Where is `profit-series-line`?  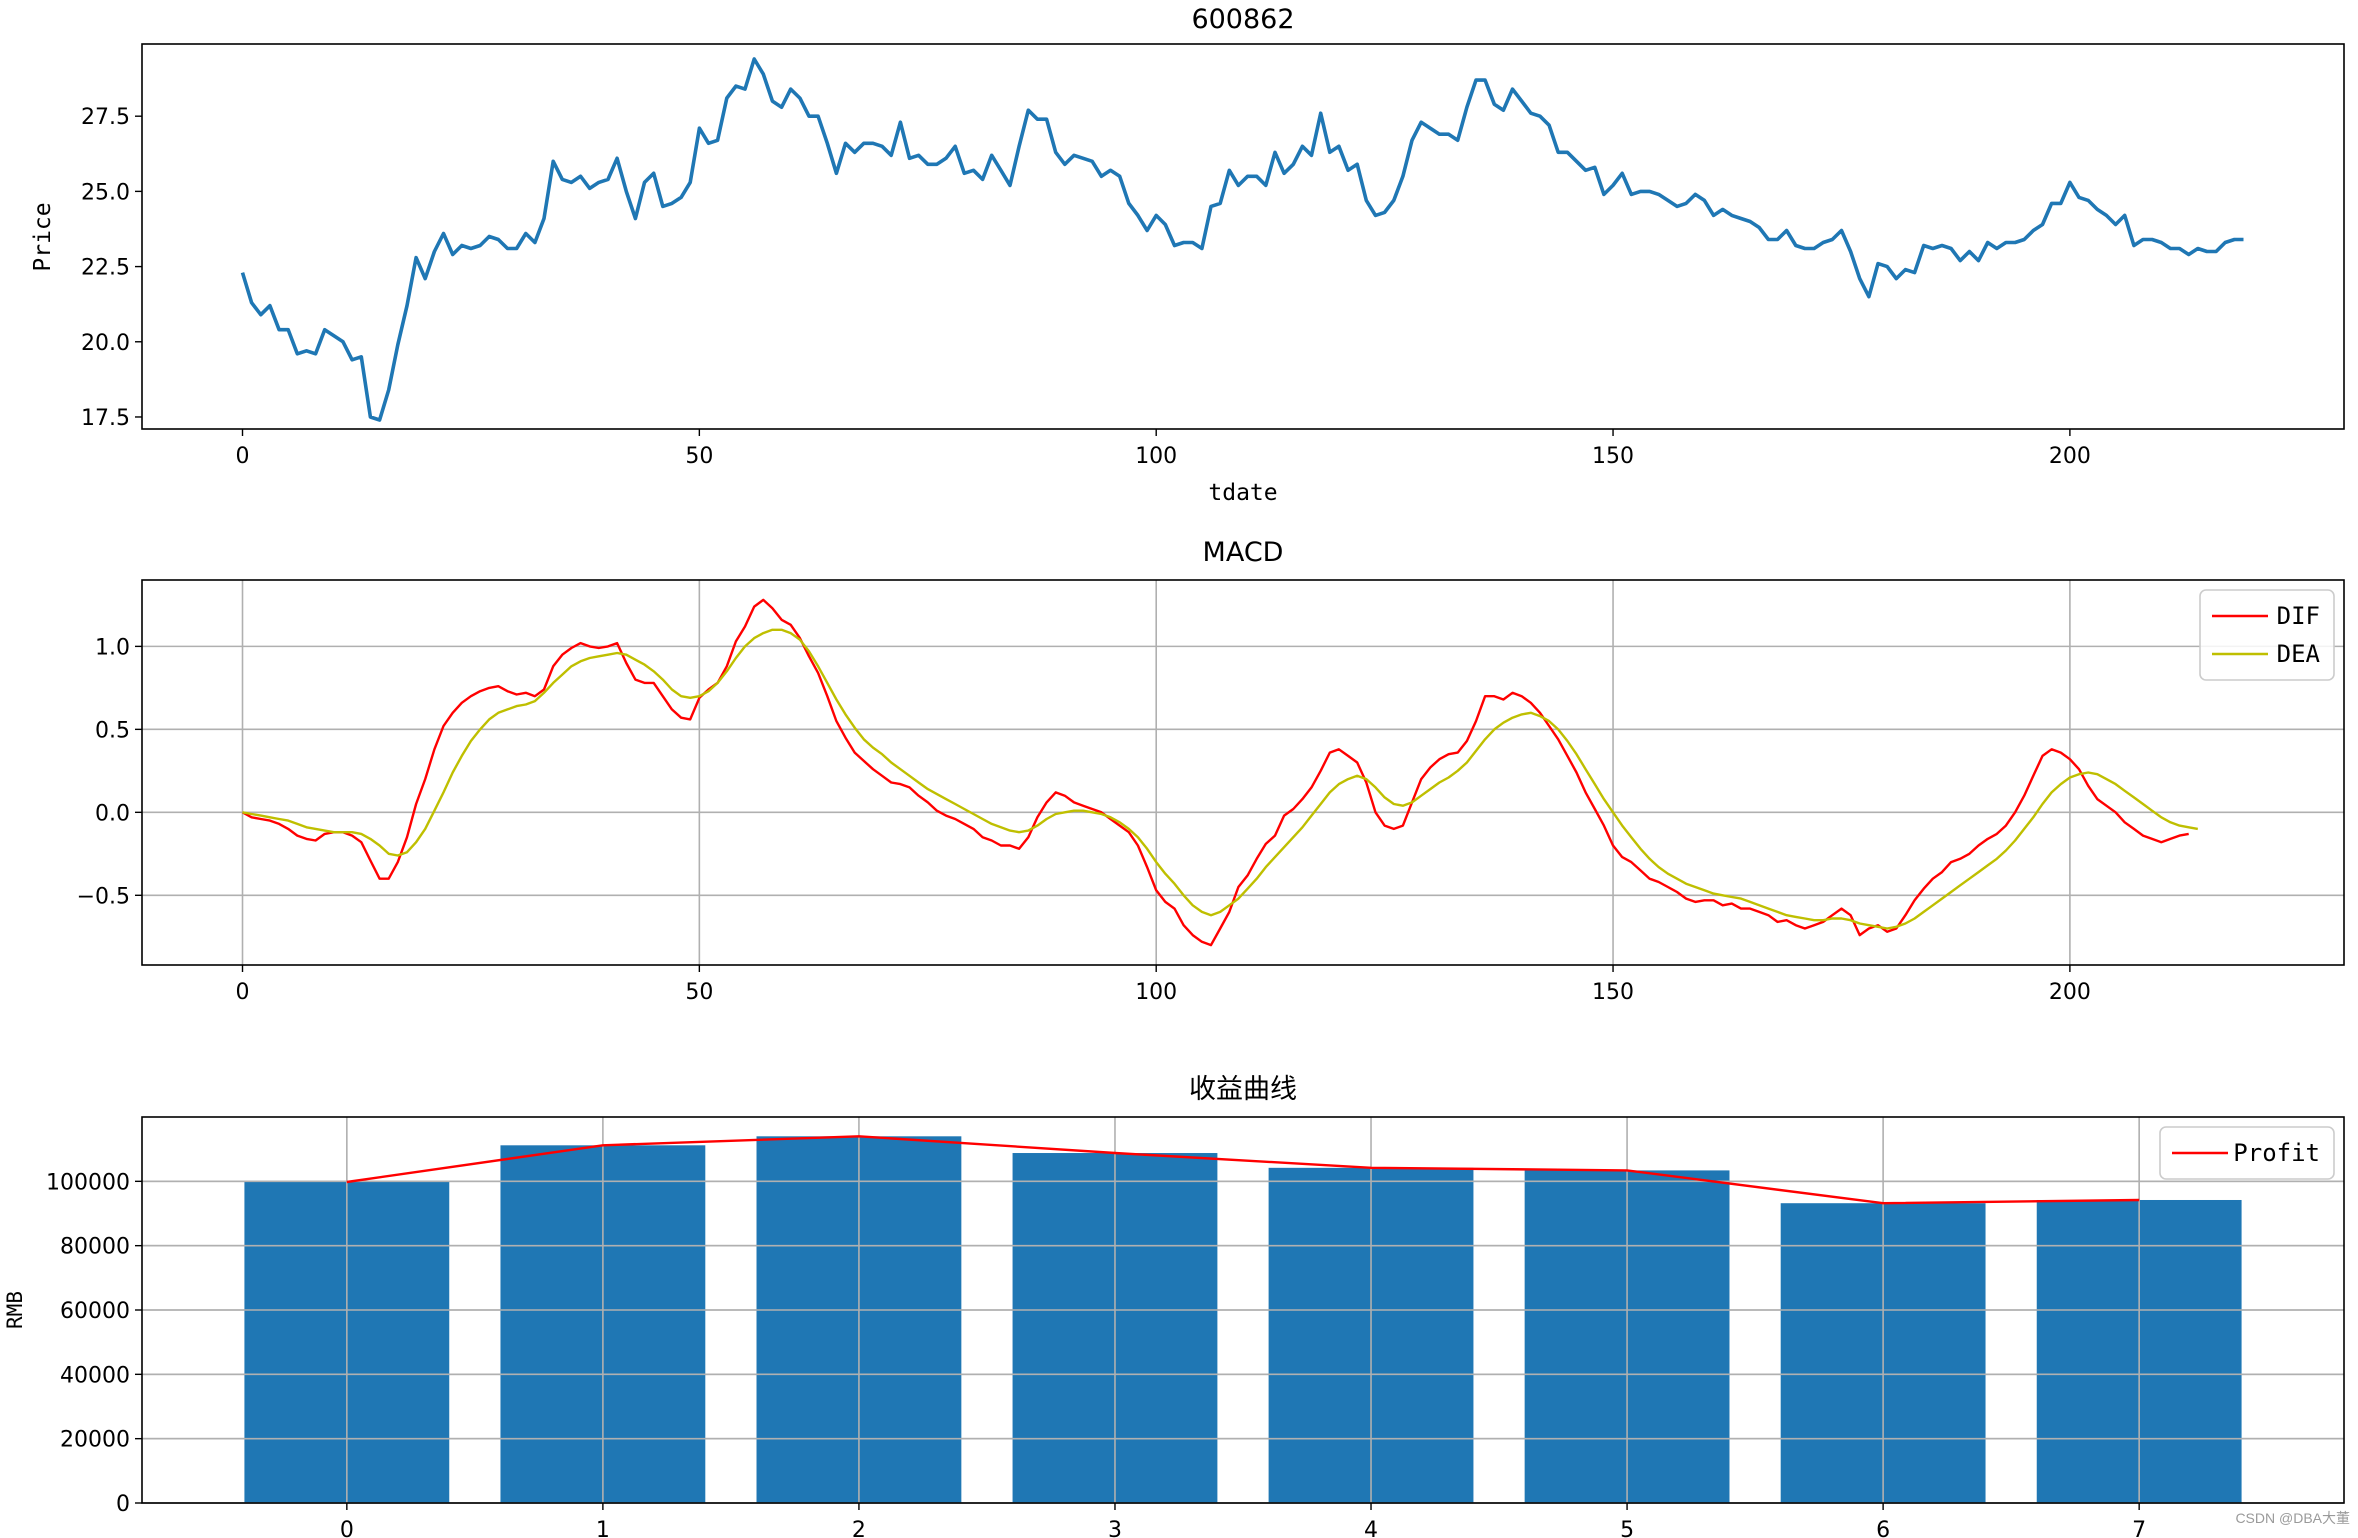
profit-series-line is located at coordinates (1243, 1170).